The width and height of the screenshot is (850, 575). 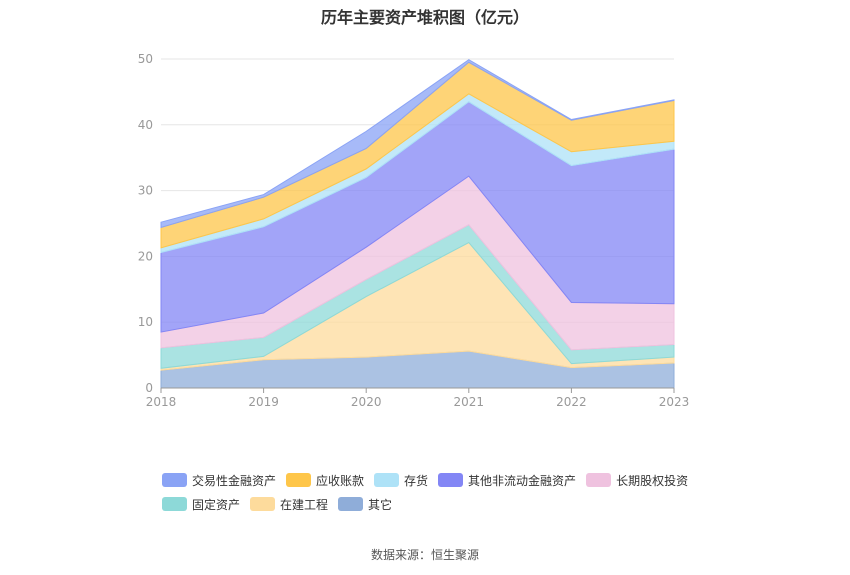 I want to click on legend-item: 存货, so click(x=401, y=480).